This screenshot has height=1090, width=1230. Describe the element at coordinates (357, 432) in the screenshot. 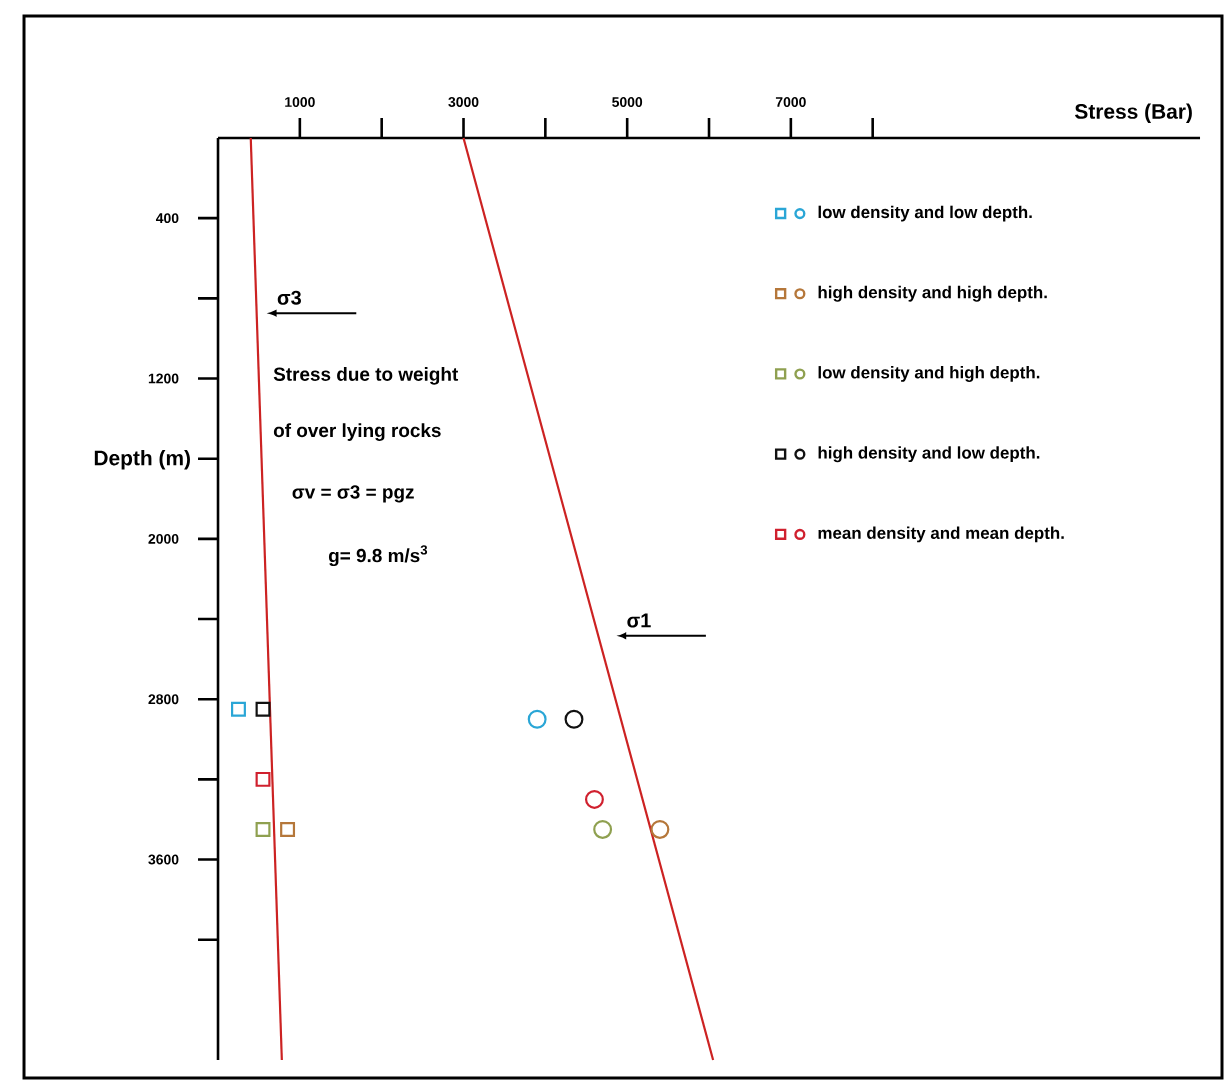

I see `annotation: of over lying rocks` at that location.